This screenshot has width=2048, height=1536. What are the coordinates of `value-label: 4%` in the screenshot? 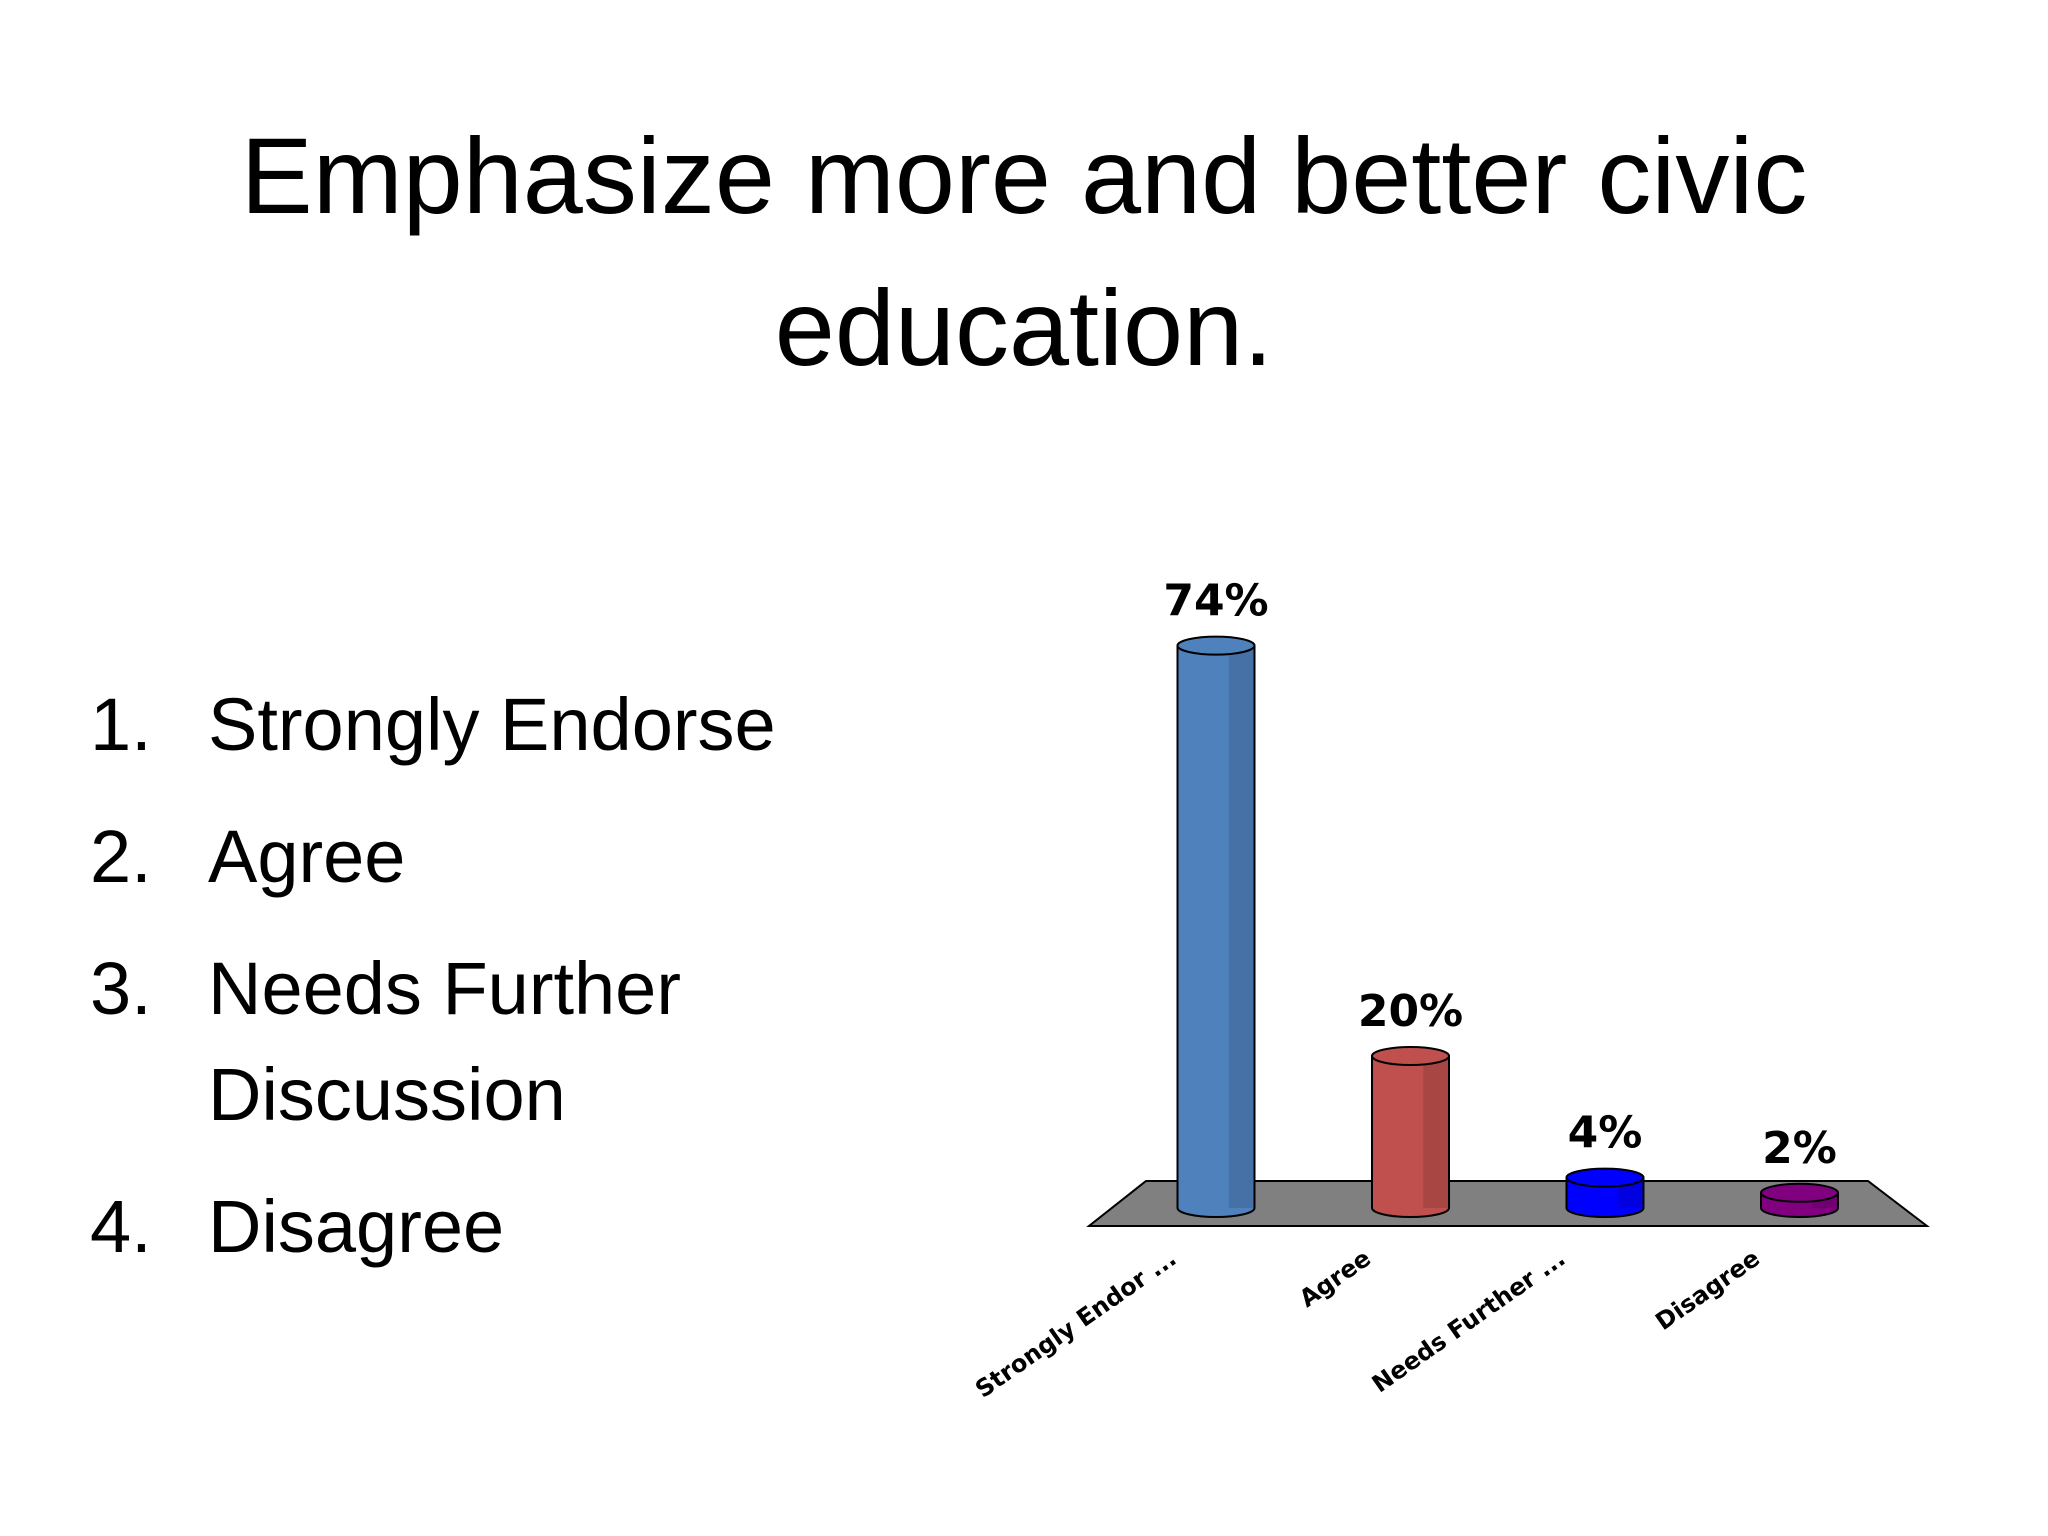 It's located at (1605, 1133).